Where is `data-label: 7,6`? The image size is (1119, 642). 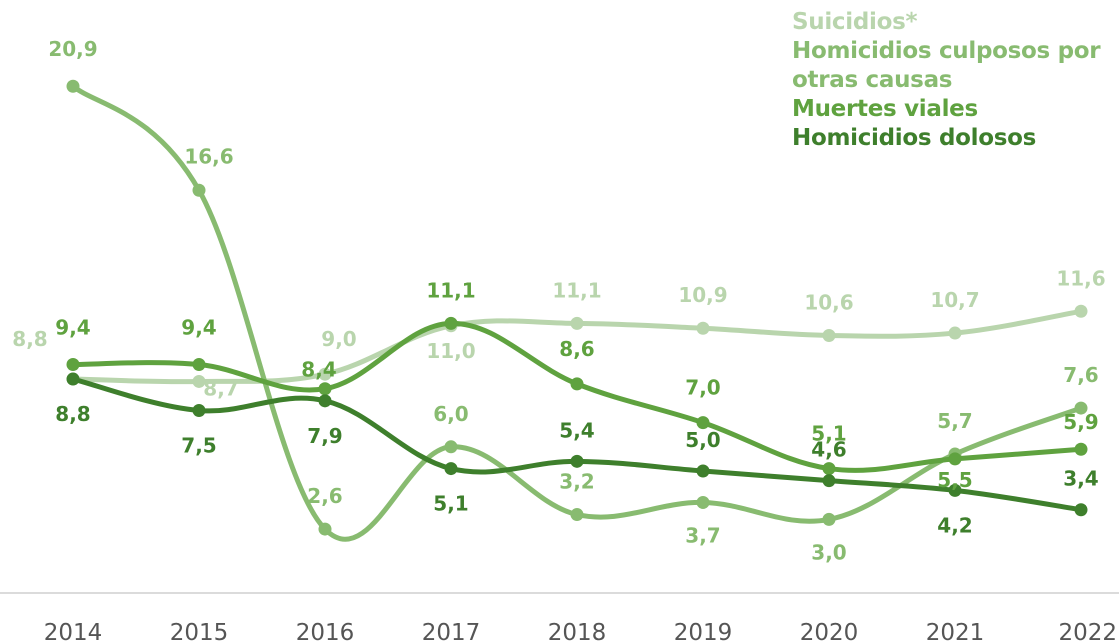
data-label: 7,6 is located at coordinates (1080, 375).